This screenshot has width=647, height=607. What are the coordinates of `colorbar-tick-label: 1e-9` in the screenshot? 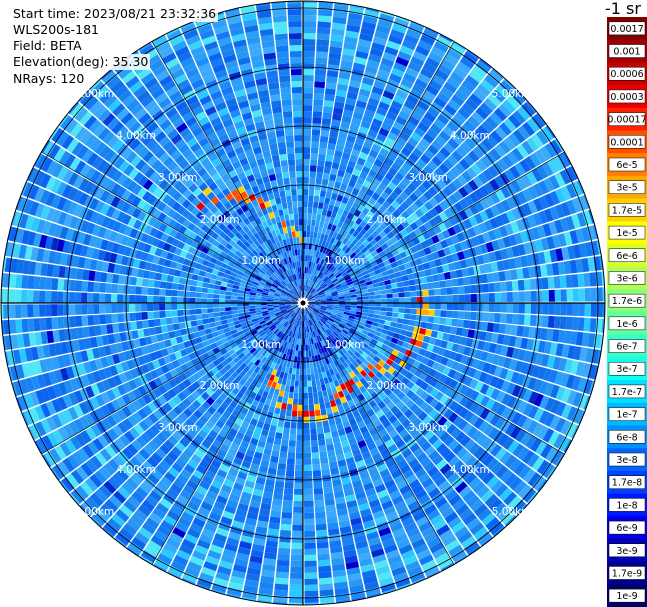 It's located at (626, 596).